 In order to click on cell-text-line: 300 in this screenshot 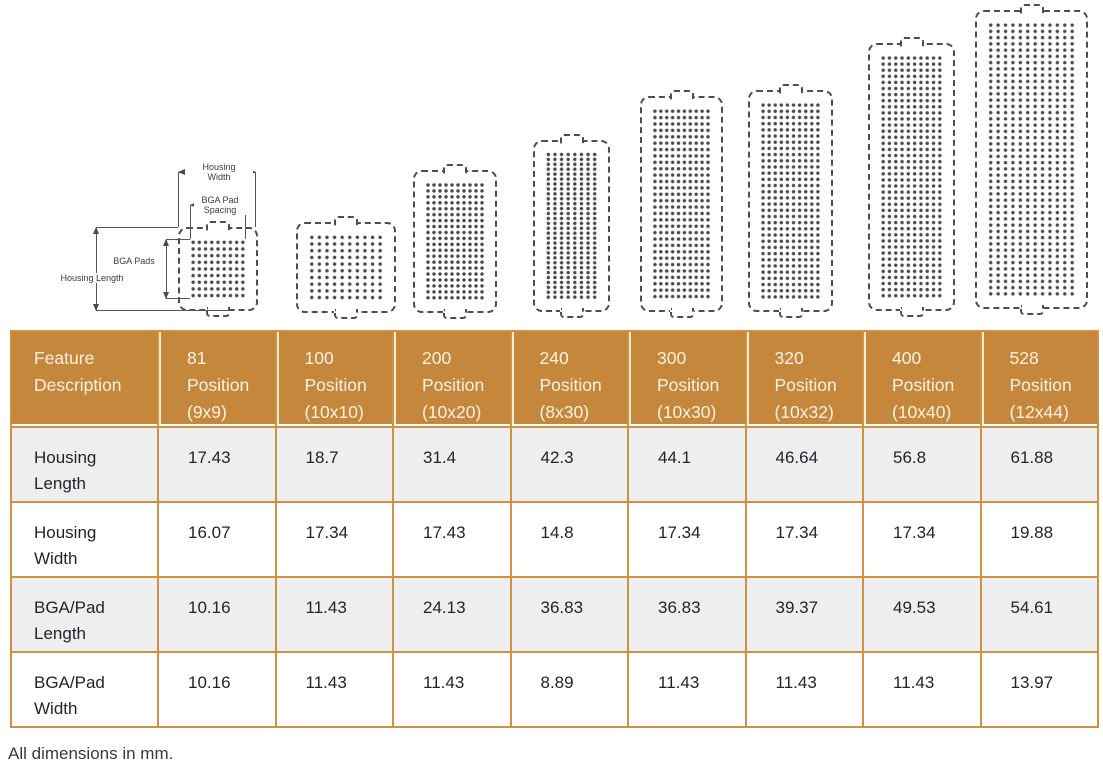, I will do `click(672, 358)`.